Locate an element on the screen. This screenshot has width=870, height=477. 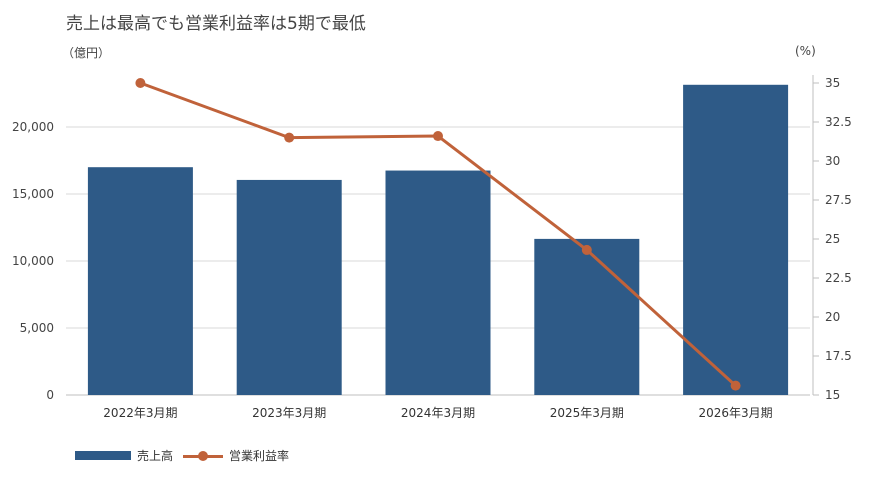
chart-title: 売上は最高でも営業利益率は5期で最低 is located at coordinates (216, 24).